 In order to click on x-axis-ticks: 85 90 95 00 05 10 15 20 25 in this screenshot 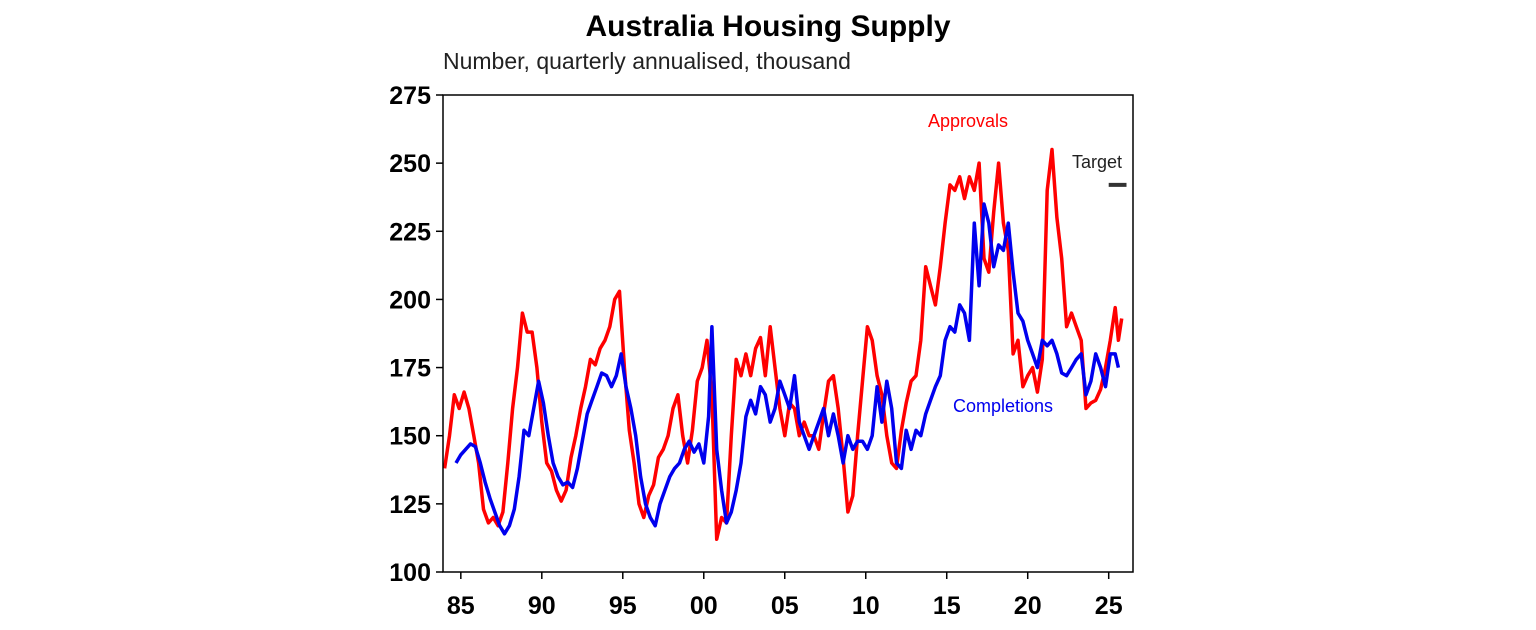, I will do `click(785, 596)`.